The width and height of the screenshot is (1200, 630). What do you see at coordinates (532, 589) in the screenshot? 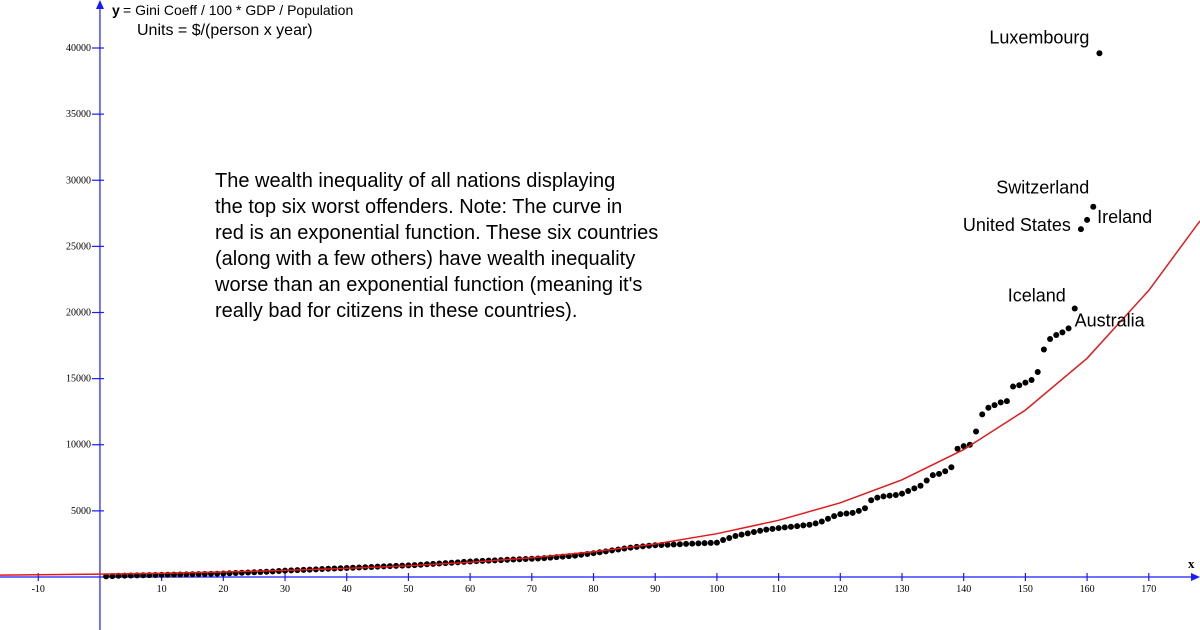
I see `x-tick-label: 70` at bounding box center [532, 589].